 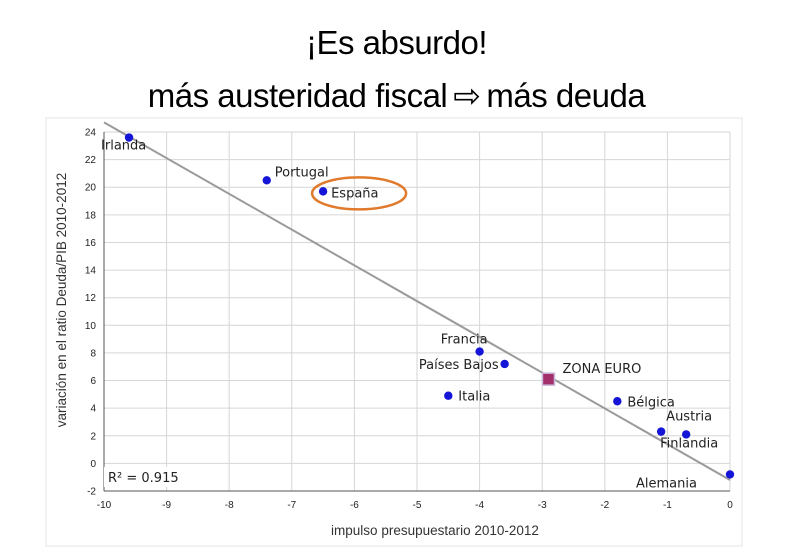 I want to click on point-label: España, so click(x=354, y=193).